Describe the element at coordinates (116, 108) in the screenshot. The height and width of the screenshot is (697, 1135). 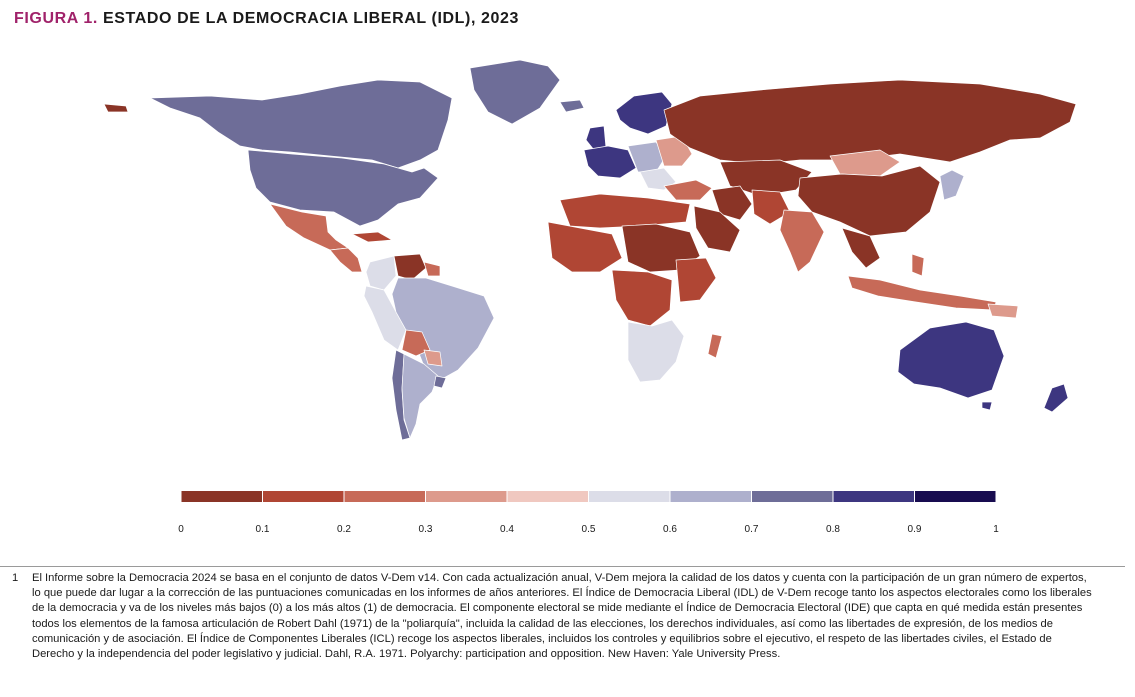
I see `region-alaska-tip` at that location.